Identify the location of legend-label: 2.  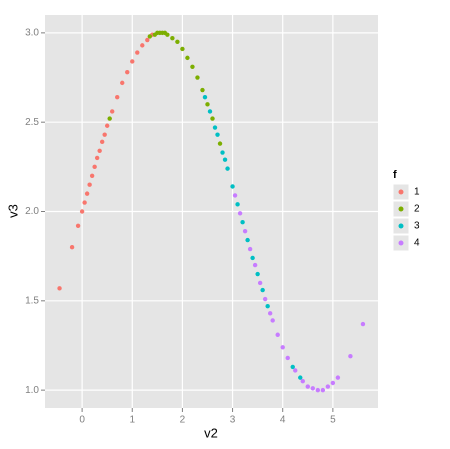
(417, 209).